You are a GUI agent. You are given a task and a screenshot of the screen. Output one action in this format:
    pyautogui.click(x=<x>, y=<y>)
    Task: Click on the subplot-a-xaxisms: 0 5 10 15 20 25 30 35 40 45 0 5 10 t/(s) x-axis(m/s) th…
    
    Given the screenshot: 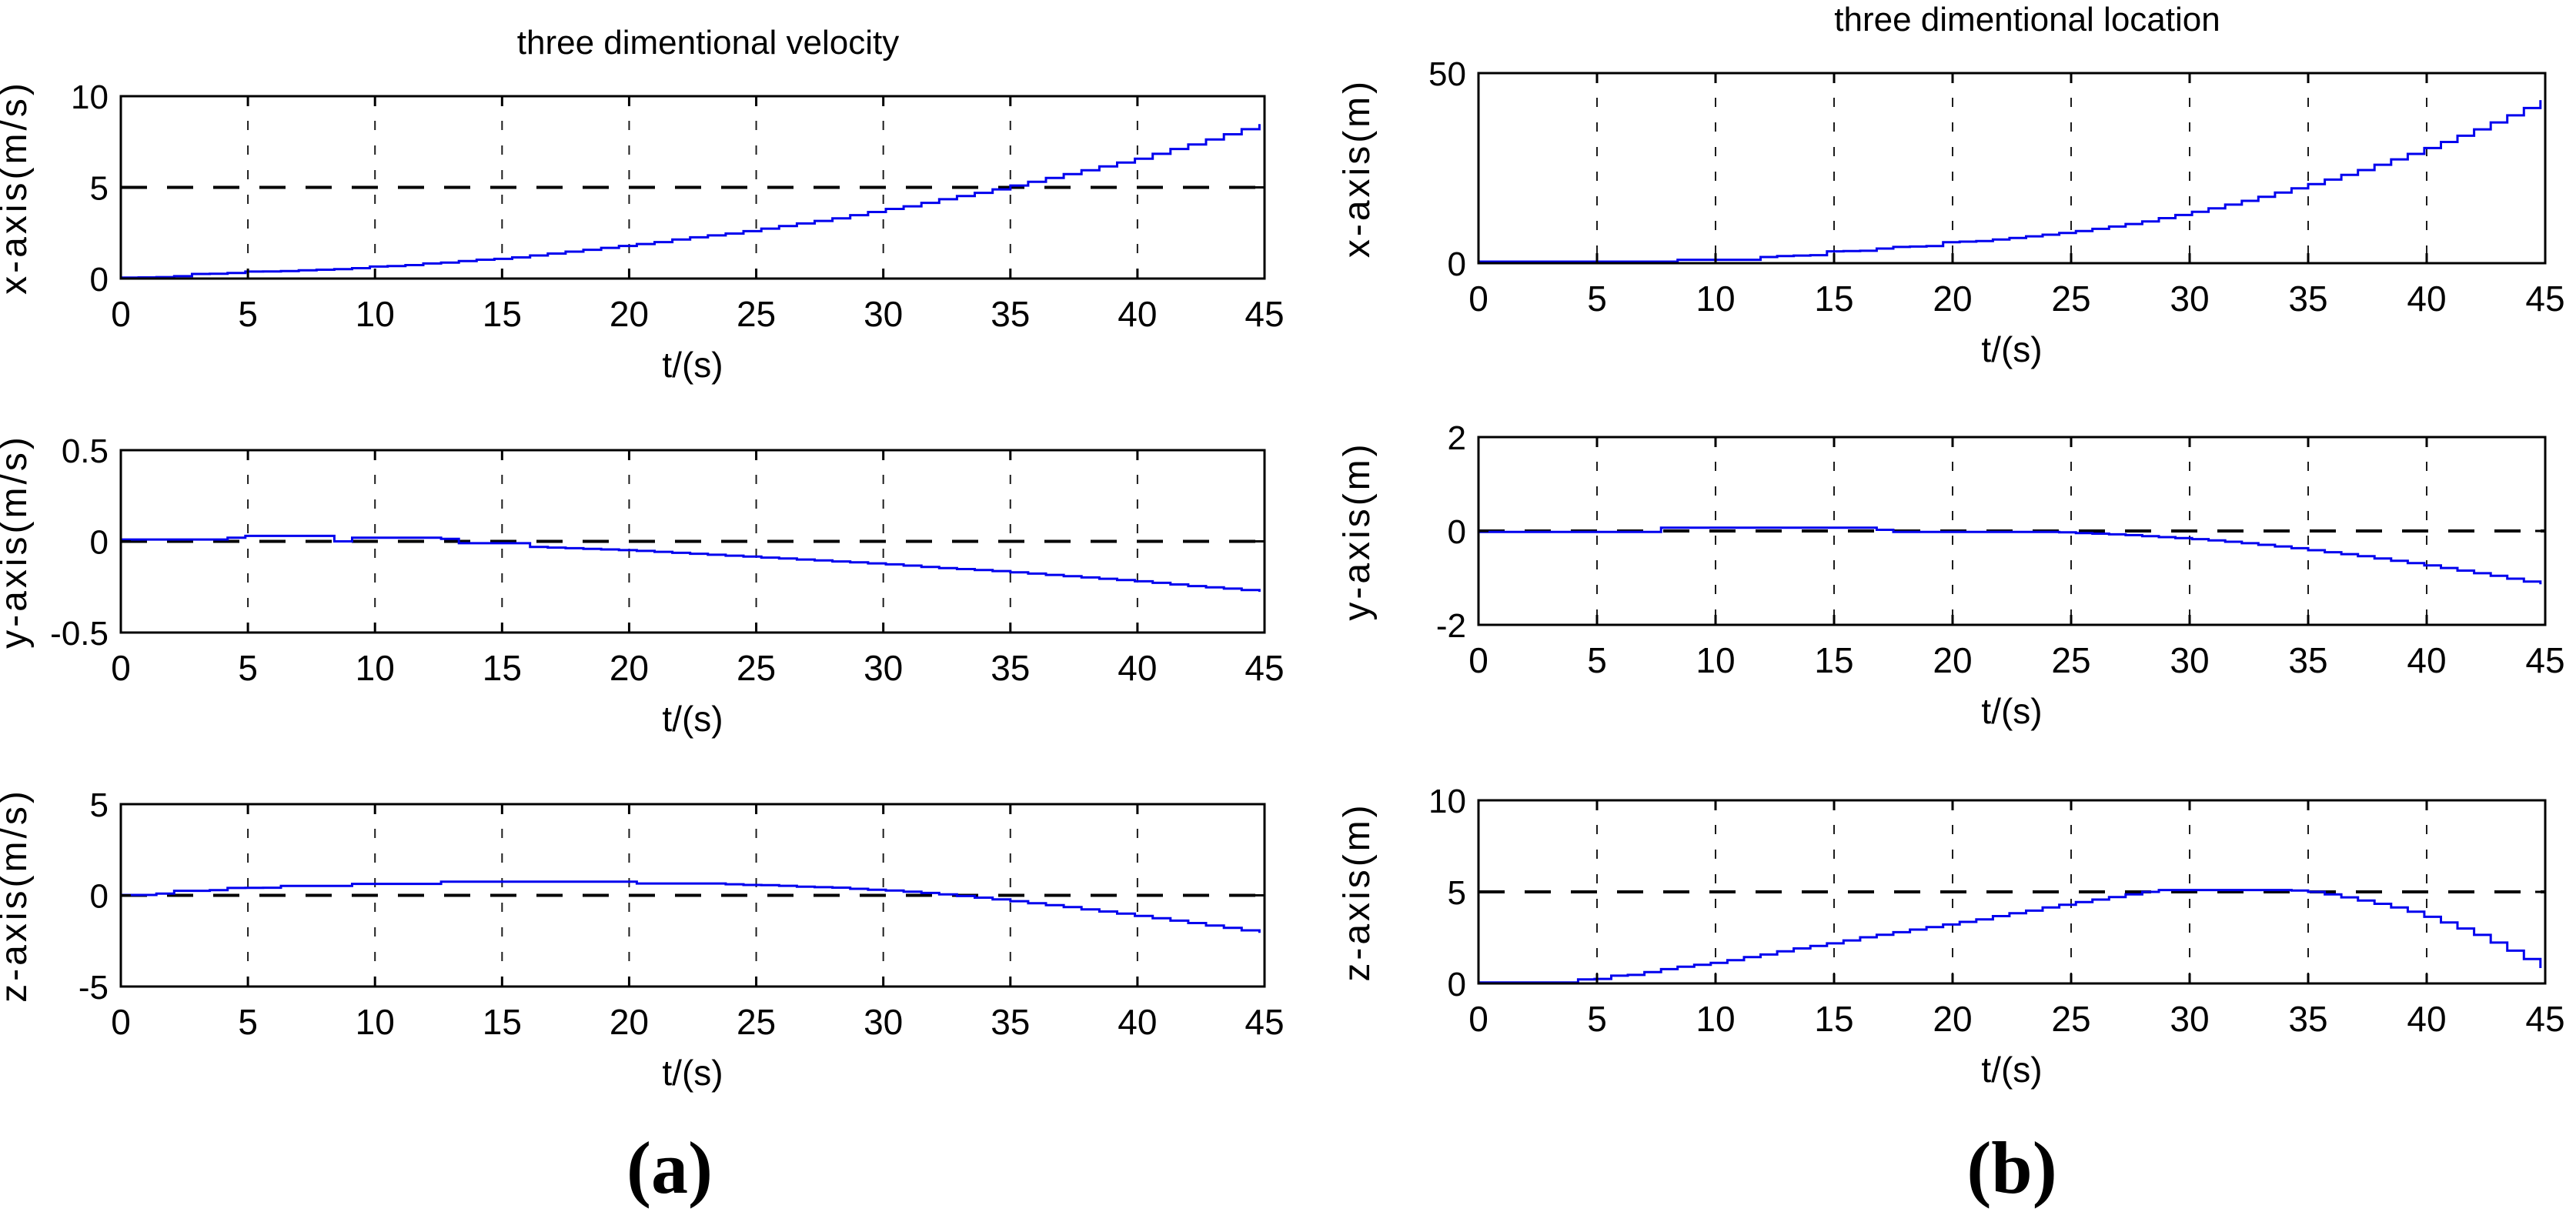 What is the action you would take?
    pyautogui.click(x=642, y=205)
    